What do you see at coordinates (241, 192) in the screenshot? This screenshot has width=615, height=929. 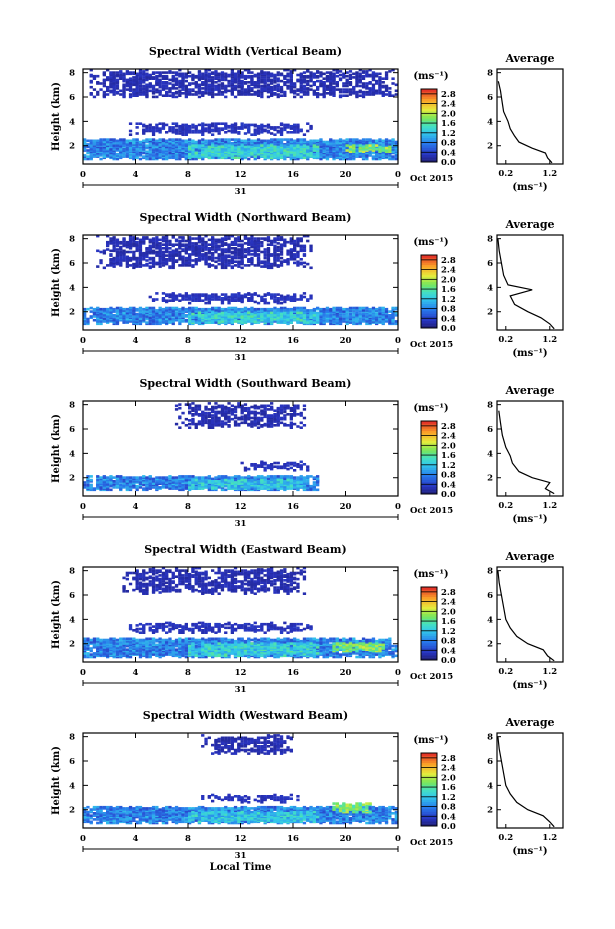 I see `date-label: 31` at bounding box center [241, 192].